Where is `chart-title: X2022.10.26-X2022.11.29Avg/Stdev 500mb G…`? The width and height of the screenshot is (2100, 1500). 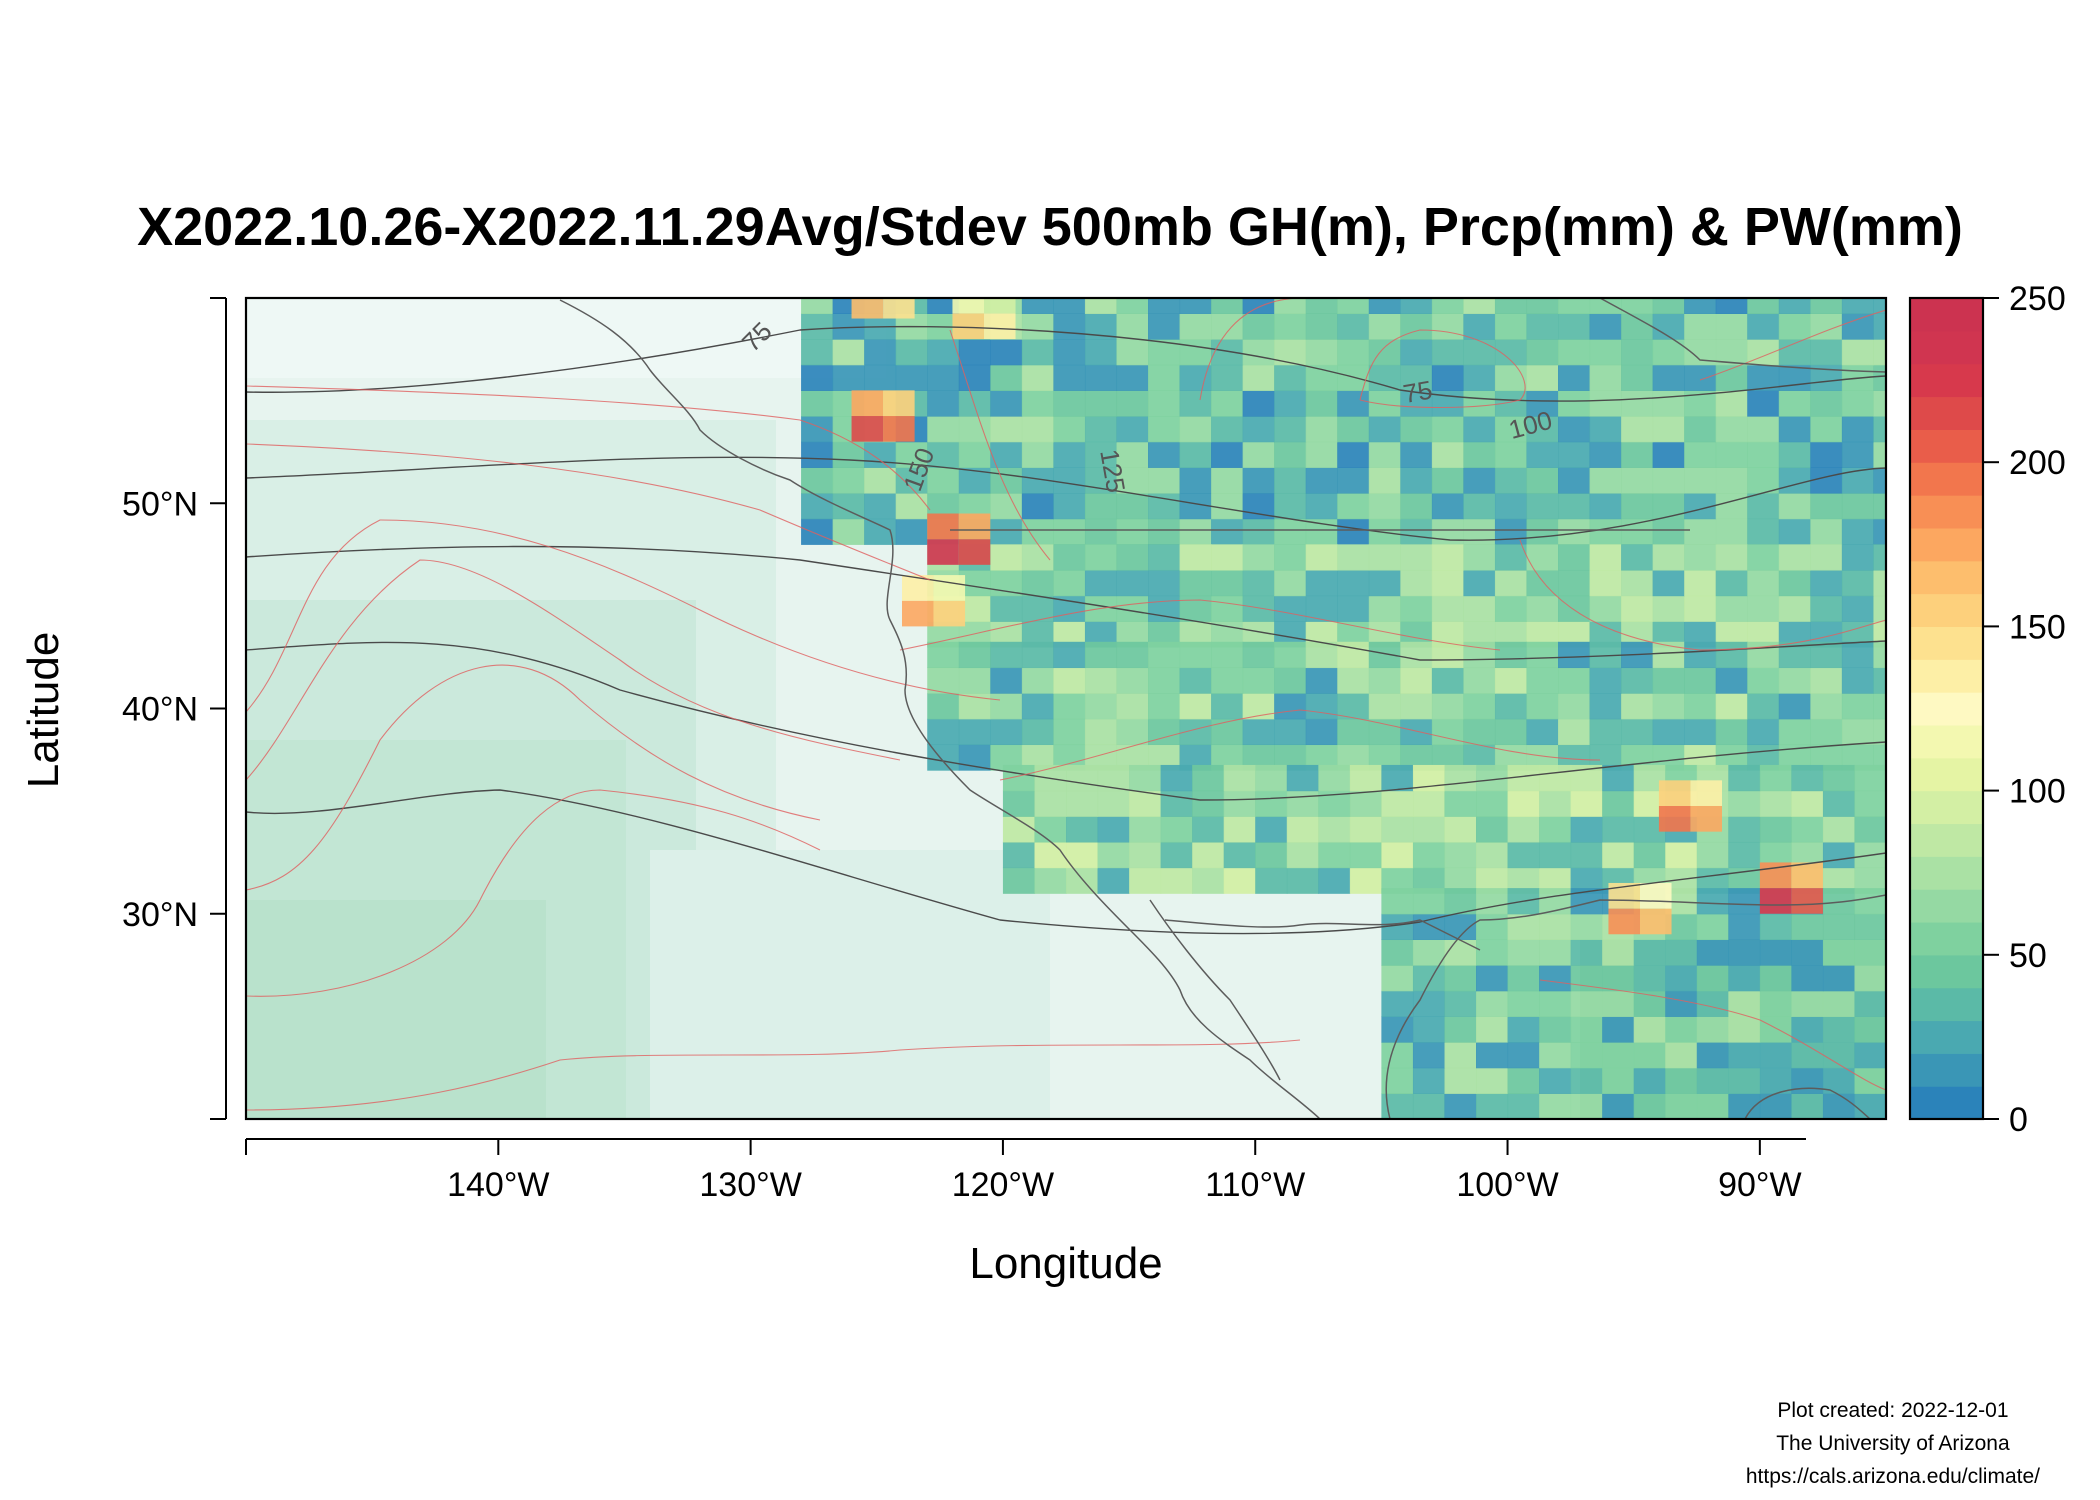
chart-title: X2022.10.26-X2022.11.29Avg/Stdev 500mb G… is located at coordinates (1050, 227).